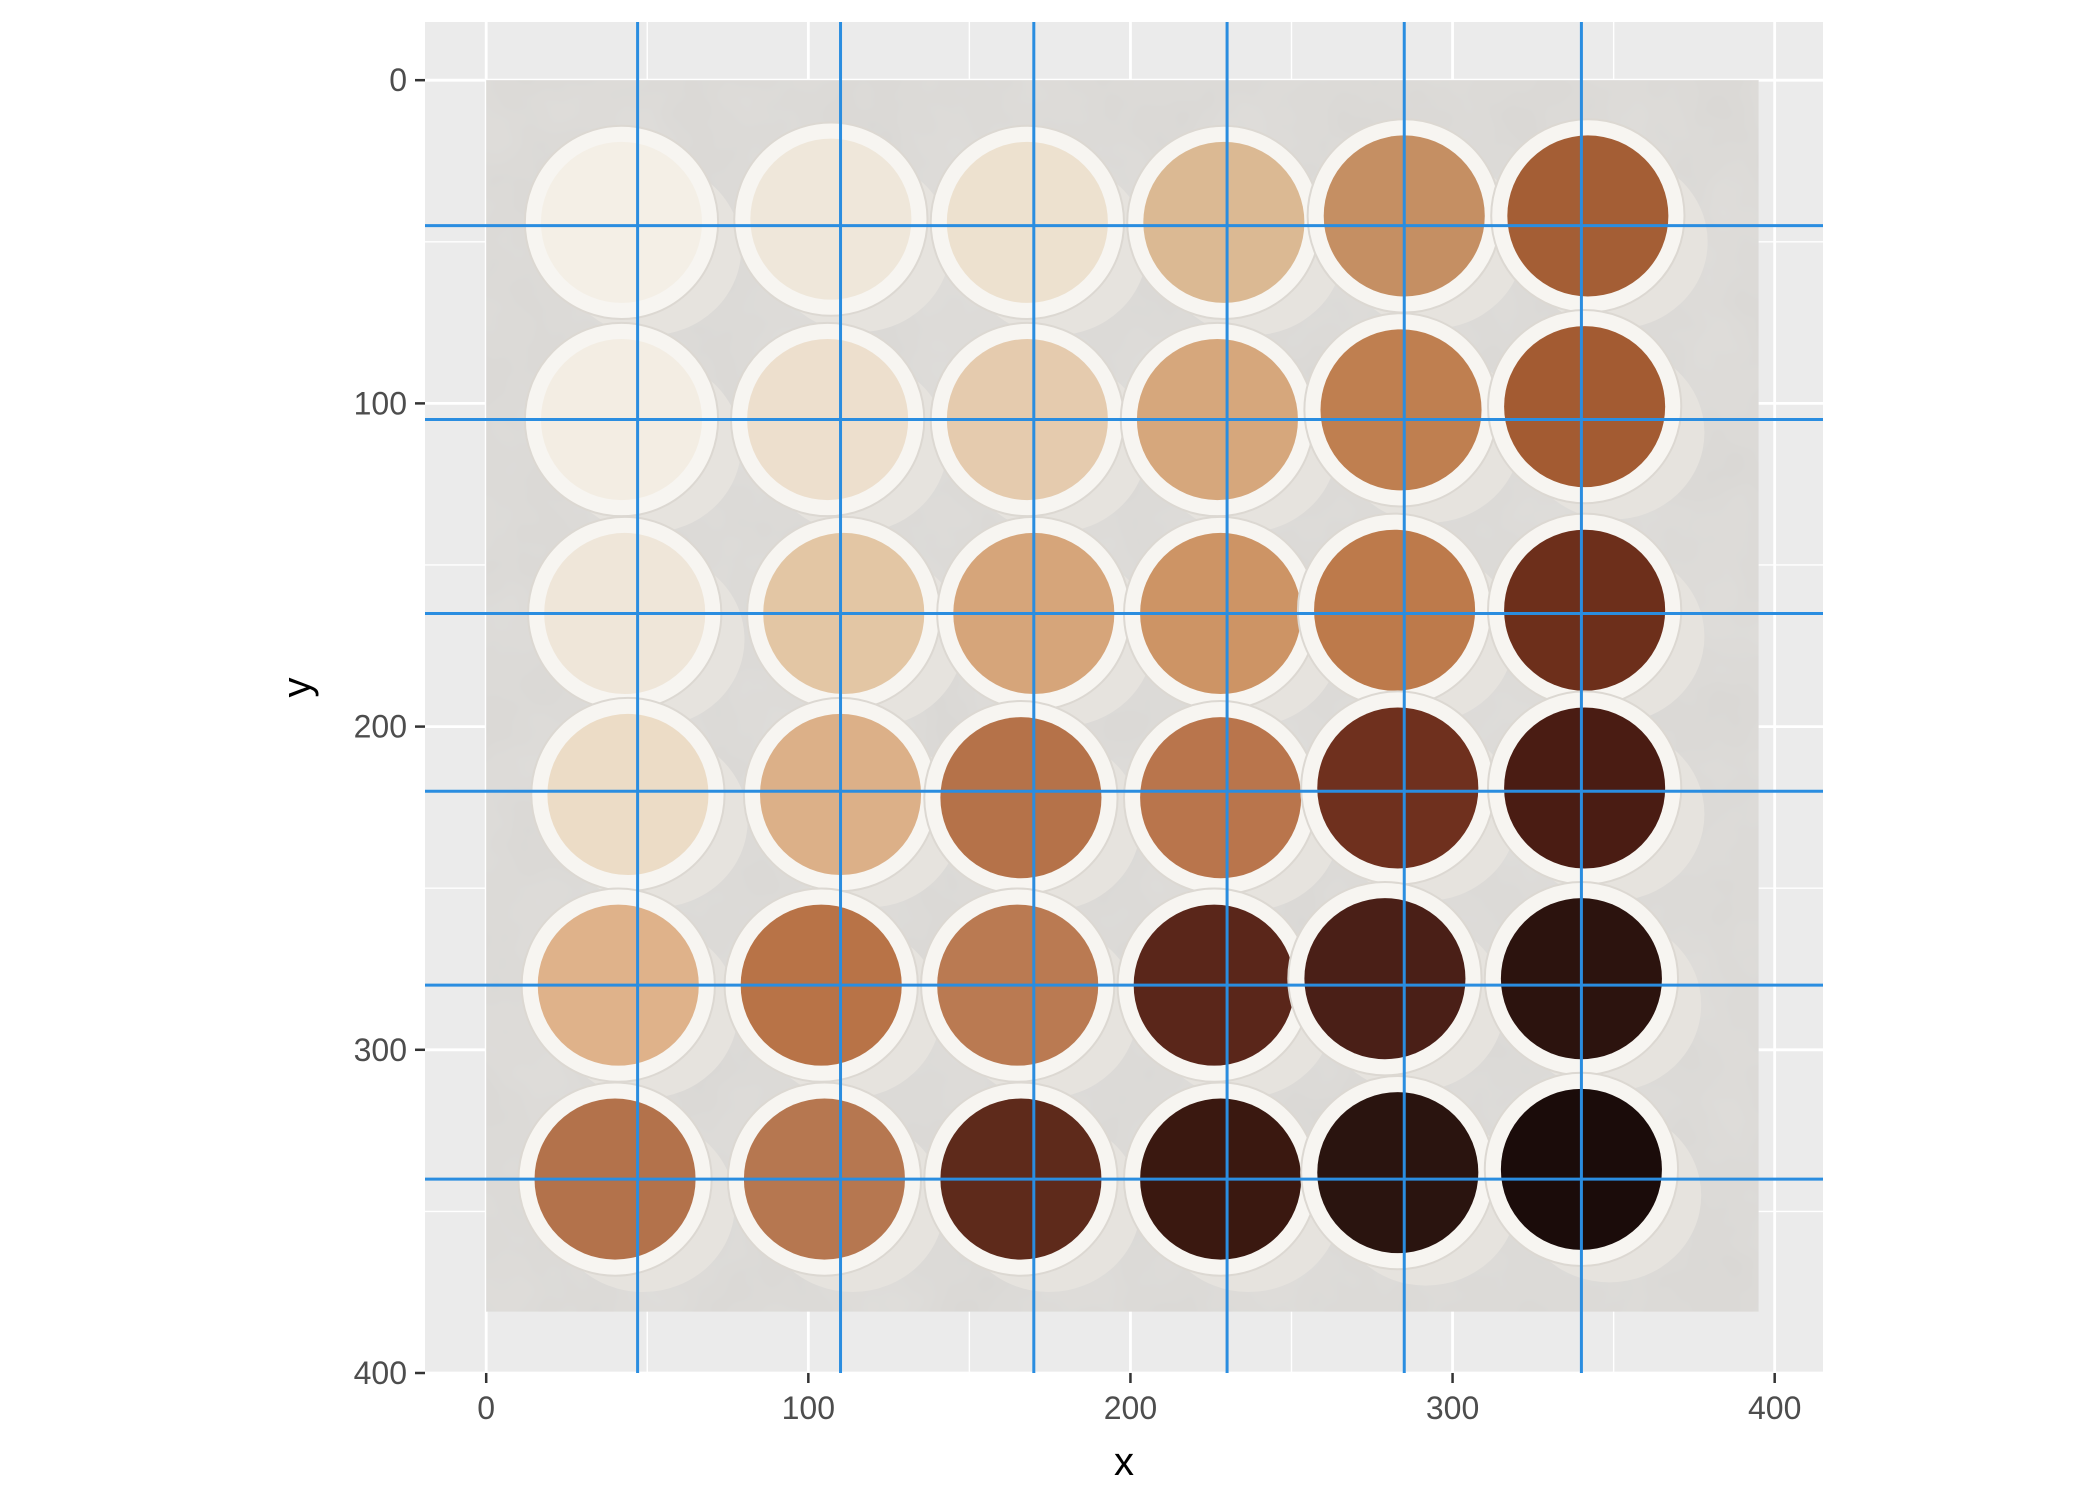  Describe the element at coordinates (380, 403) in the screenshot. I see `y-tick-label: 100` at that location.